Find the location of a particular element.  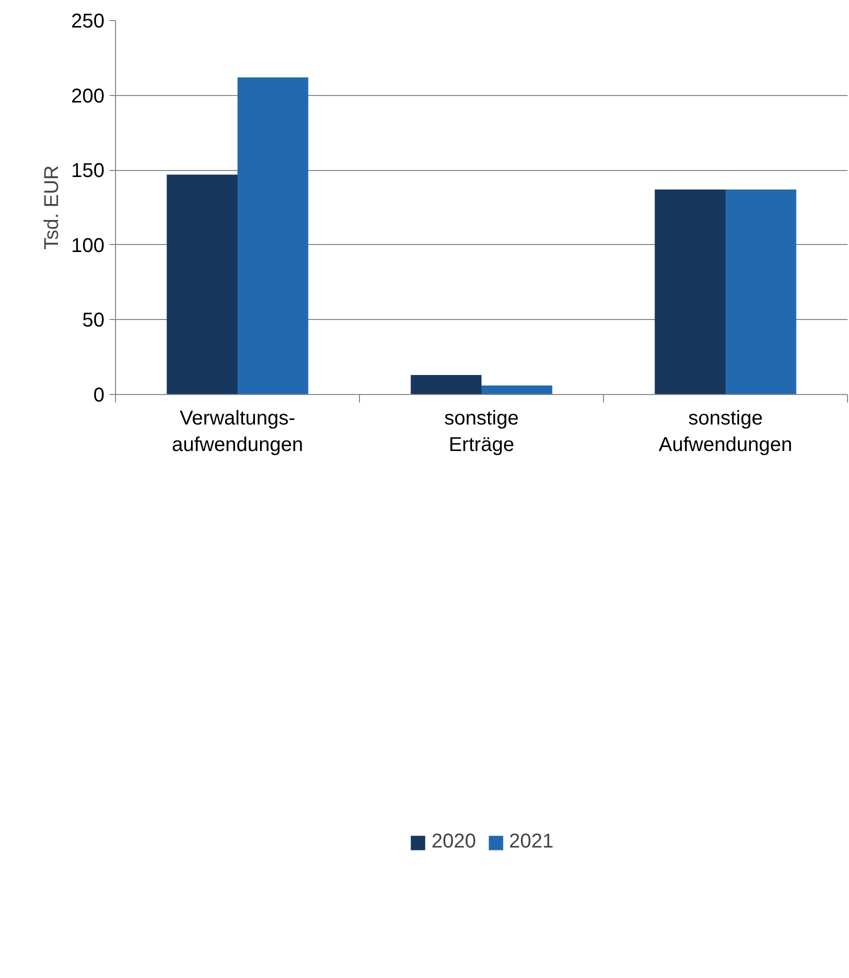

legend-label: 2020 is located at coordinates (454, 842).